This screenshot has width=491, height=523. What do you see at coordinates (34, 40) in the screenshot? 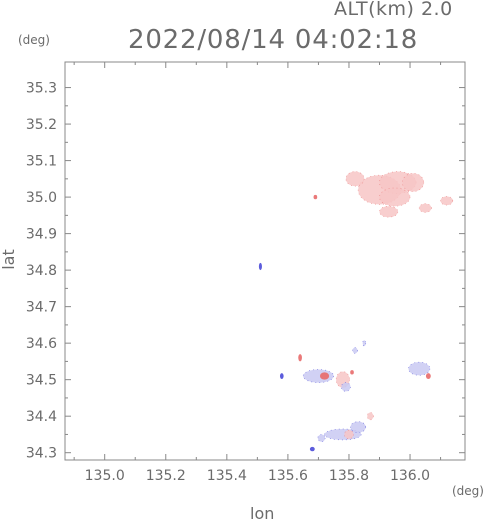
I see `lat-unit-label: (deg)` at bounding box center [34, 40].